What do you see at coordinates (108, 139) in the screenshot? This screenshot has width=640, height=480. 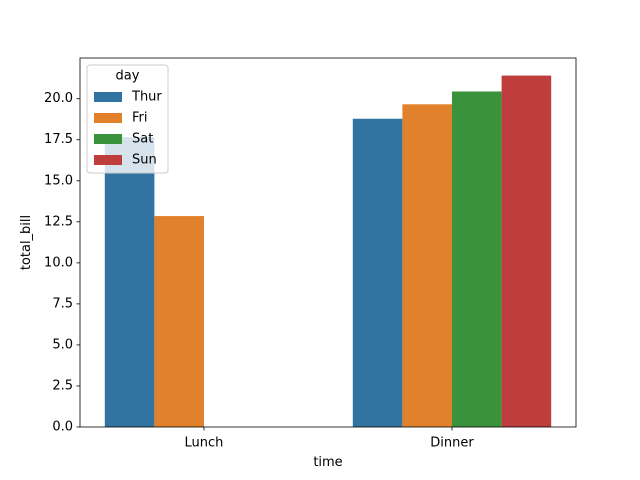 I see `legend-swatch-sat` at bounding box center [108, 139].